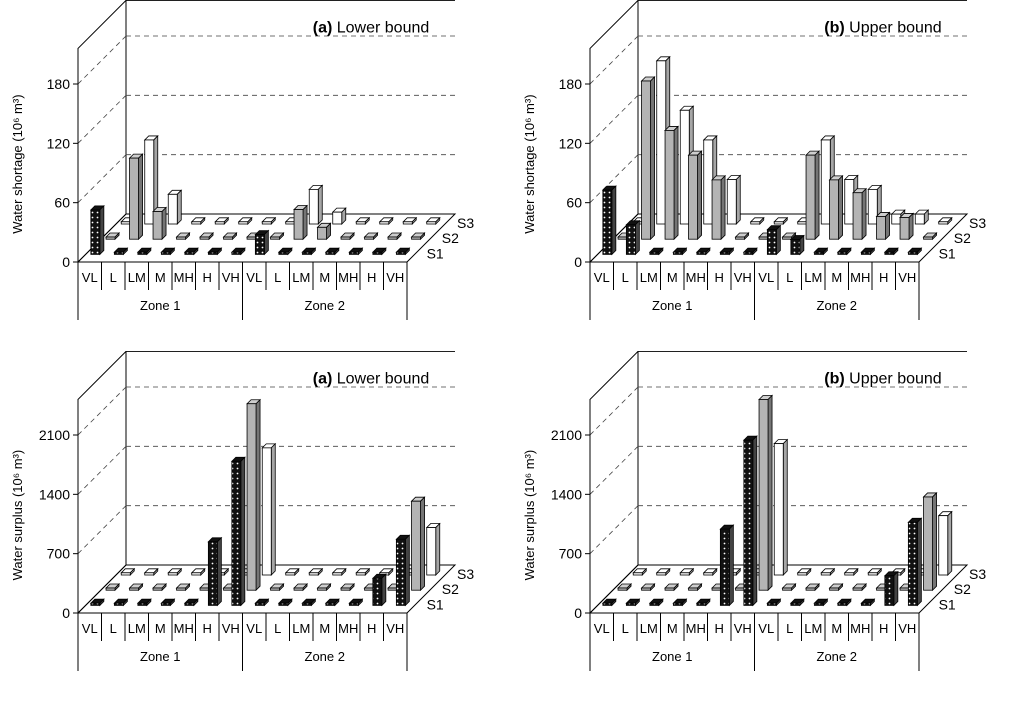  What do you see at coordinates (882, 27) in the screenshot?
I see `chart-title: (b) Upper bound` at bounding box center [882, 27].